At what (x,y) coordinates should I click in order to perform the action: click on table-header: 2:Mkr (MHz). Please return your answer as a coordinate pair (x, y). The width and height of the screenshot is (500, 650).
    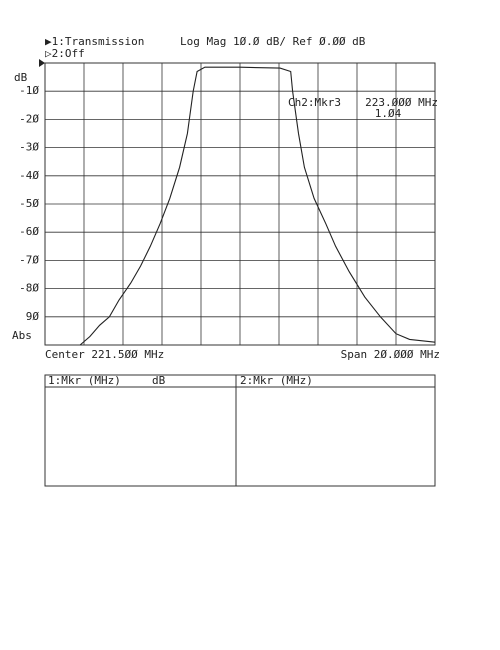
    Looking at the image, I should click on (276, 380).